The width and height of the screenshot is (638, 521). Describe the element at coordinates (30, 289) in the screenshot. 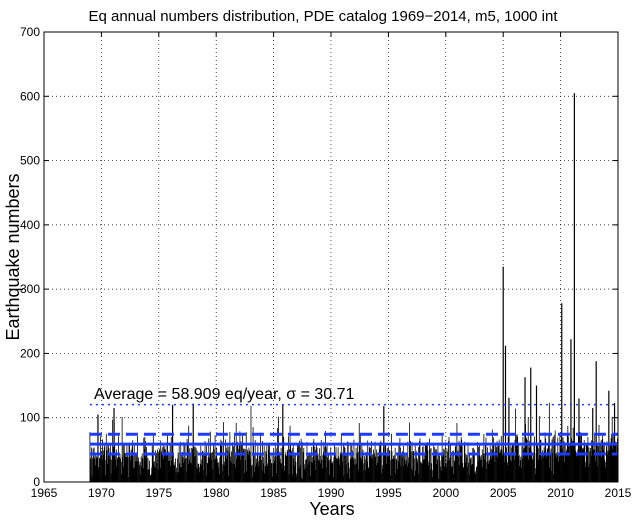

I see `y-tick-label: 300` at that location.